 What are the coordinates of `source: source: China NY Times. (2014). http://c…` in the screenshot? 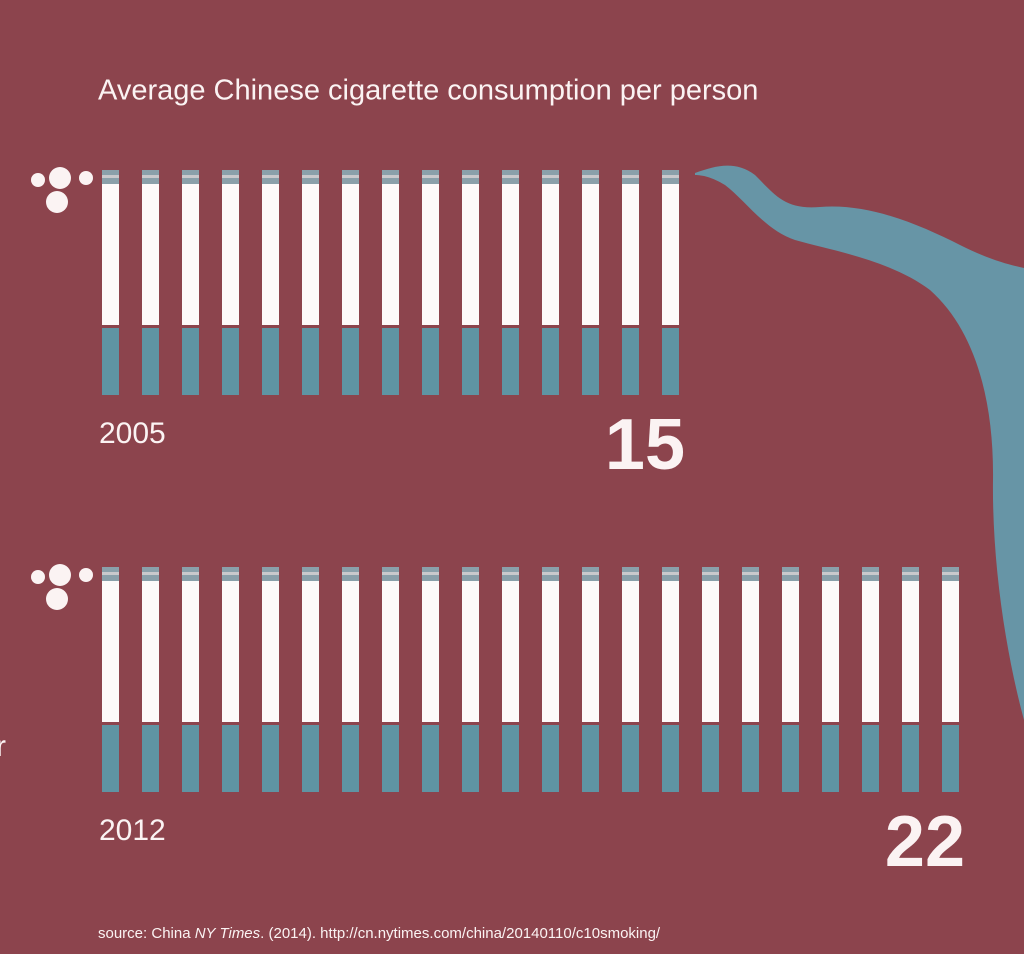 It's located at (379, 933).